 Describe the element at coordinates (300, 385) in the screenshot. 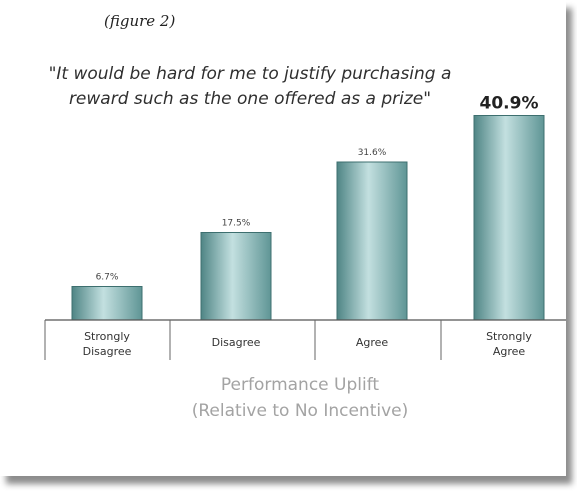

I see `x-axis-label-line-1: Performance Uplift` at that location.